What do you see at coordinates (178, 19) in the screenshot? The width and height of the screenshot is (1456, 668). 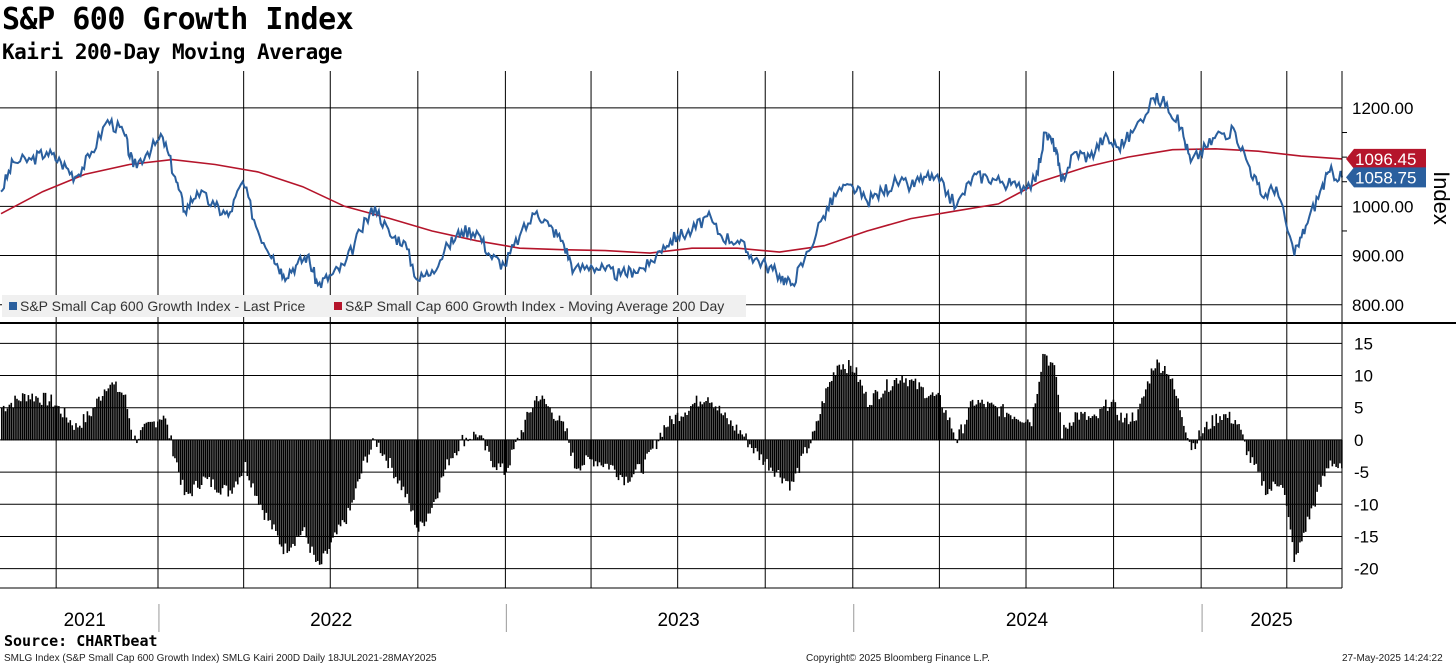 I see `chart-title: S&P 600 Growth Index` at bounding box center [178, 19].